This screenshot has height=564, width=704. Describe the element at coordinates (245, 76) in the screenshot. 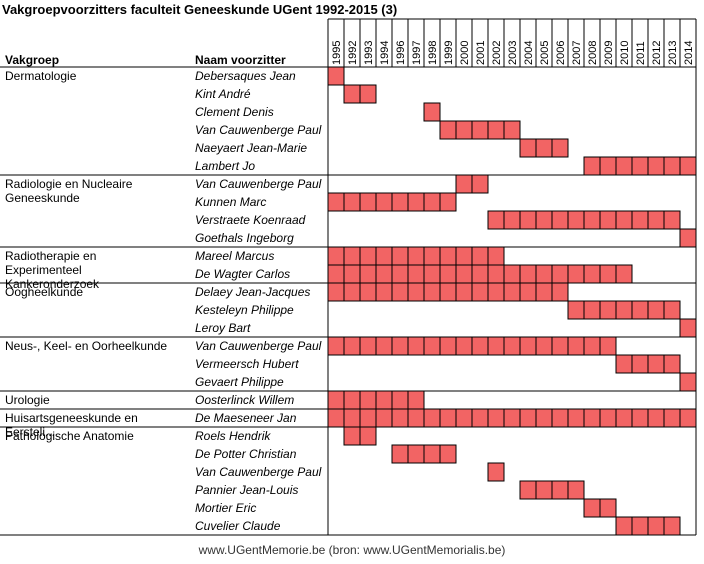

I see `chairman-name: Debersaques Jean` at that location.